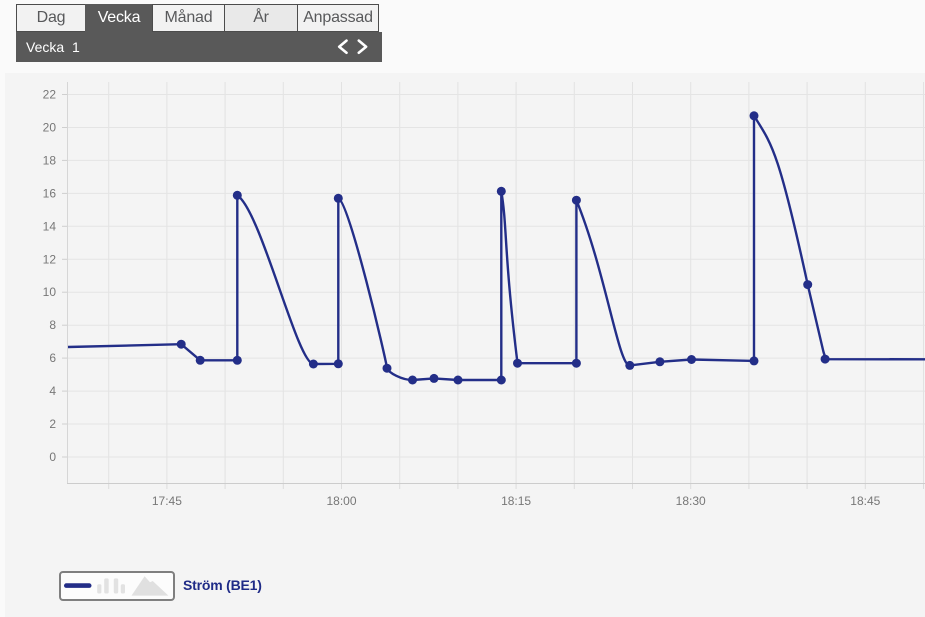  What do you see at coordinates (52, 325) in the screenshot?
I see `svg-text: 8` at bounding box center [52, 325].